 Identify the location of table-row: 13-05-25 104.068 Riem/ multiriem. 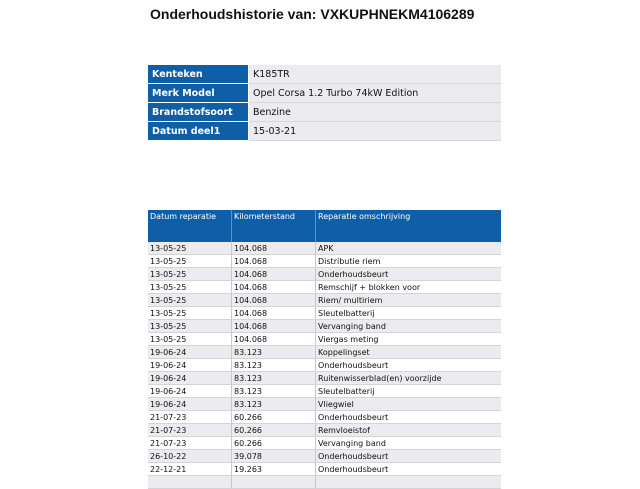
(324, 300).